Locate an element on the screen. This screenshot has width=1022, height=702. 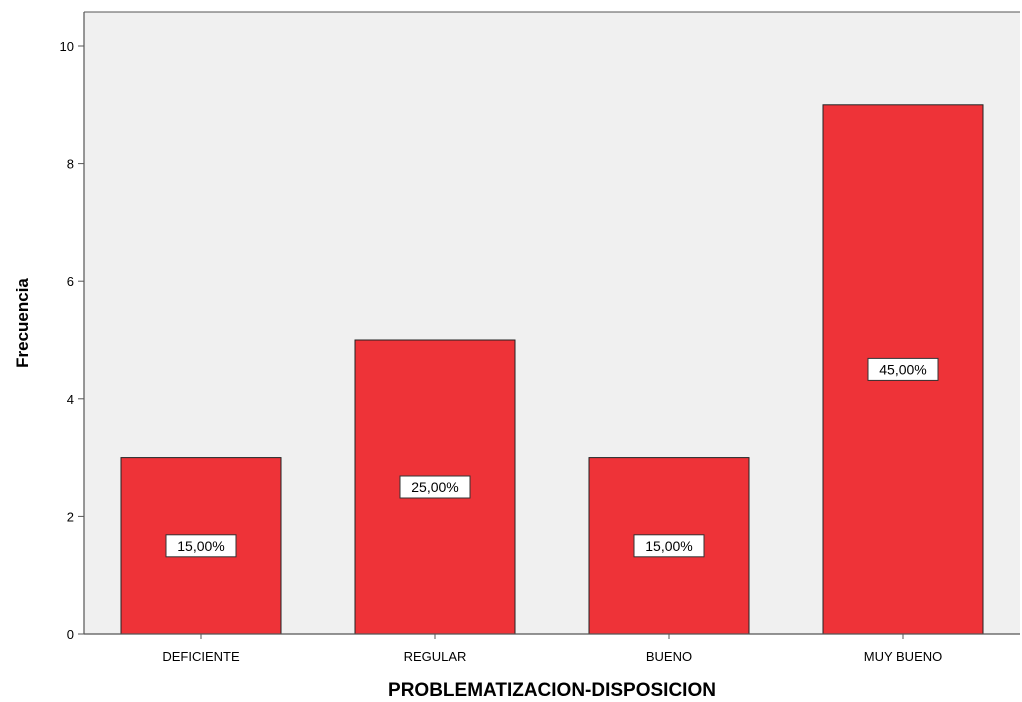
y-axis-title: Frecuencia is located at coordinates (22, 323).